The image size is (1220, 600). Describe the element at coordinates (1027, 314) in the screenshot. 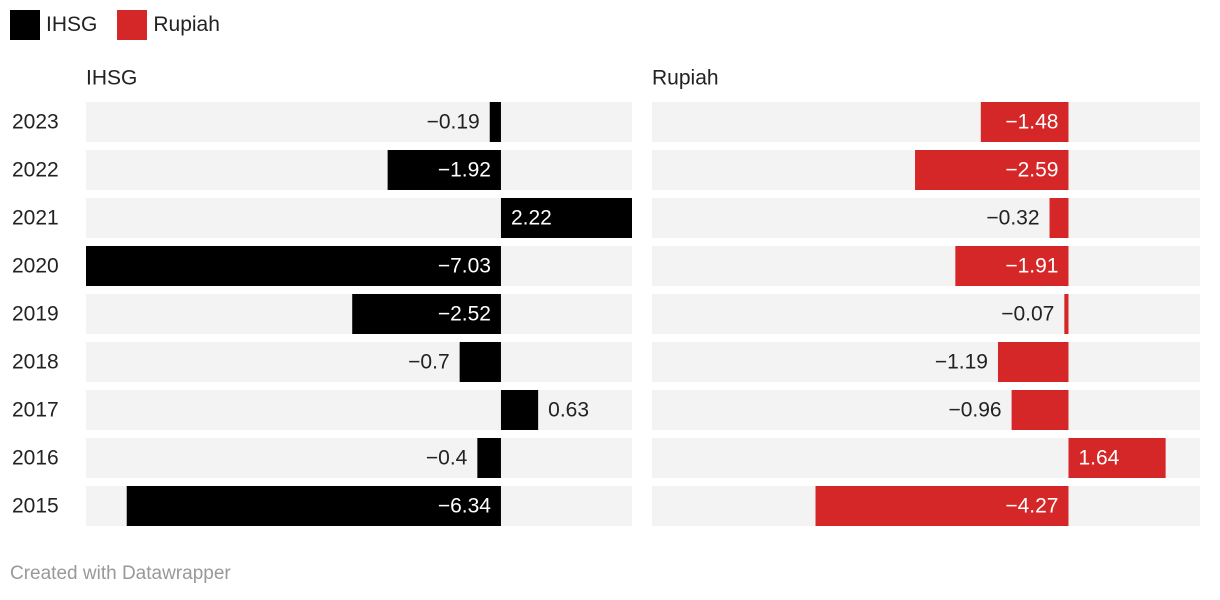

I see `value-label-rupiah-2019: −0.07` at that location.